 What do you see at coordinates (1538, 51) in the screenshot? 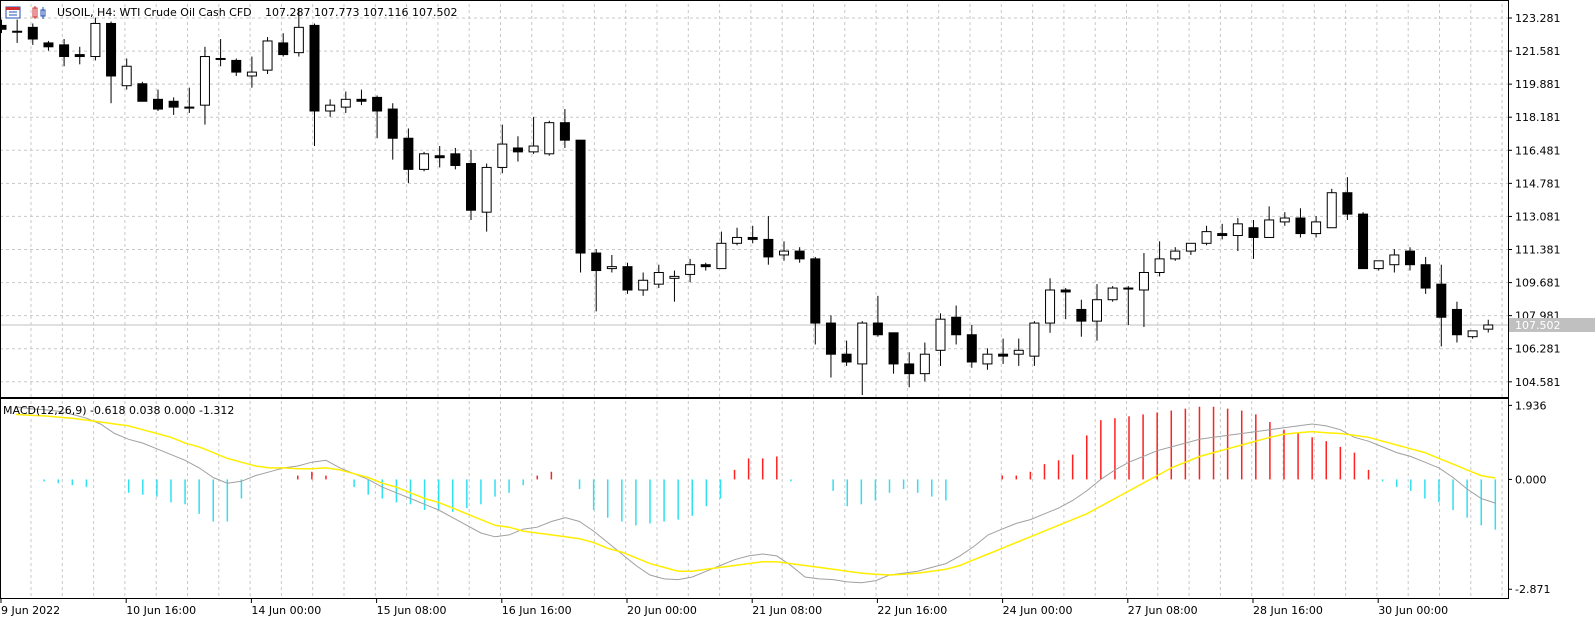
I see `y-tick-label: 121.581` at bounding box center [1538, 51].